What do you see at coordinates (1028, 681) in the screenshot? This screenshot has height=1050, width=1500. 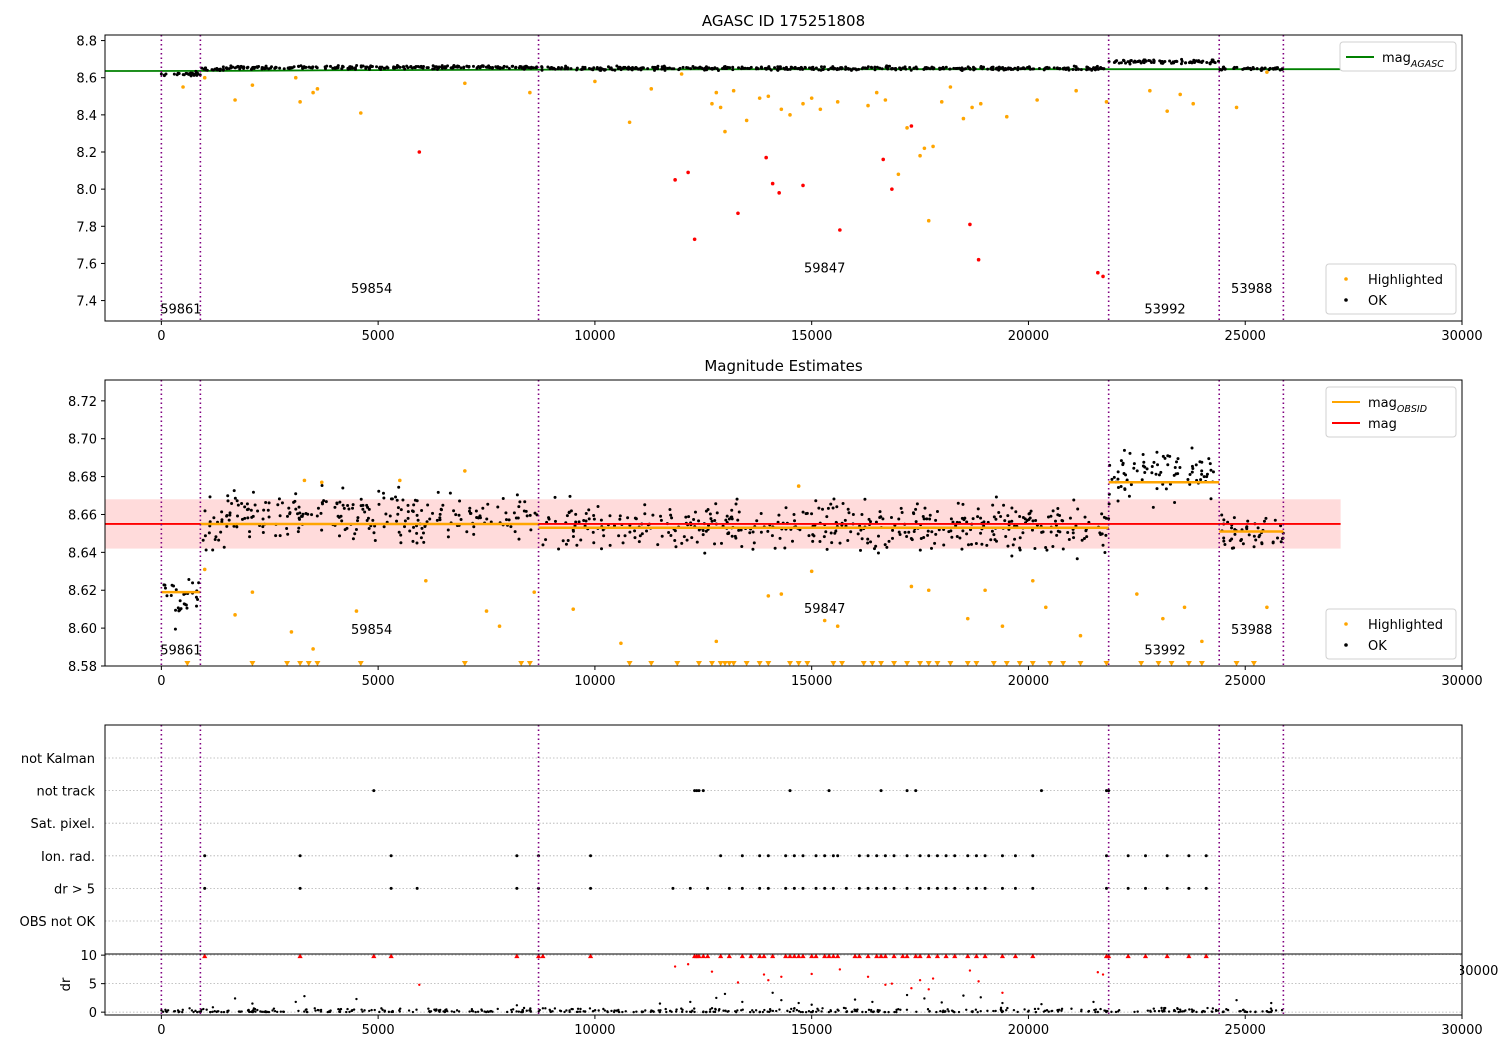 I see `x-tick-label: 20000` at bounding box center [1028, 681].